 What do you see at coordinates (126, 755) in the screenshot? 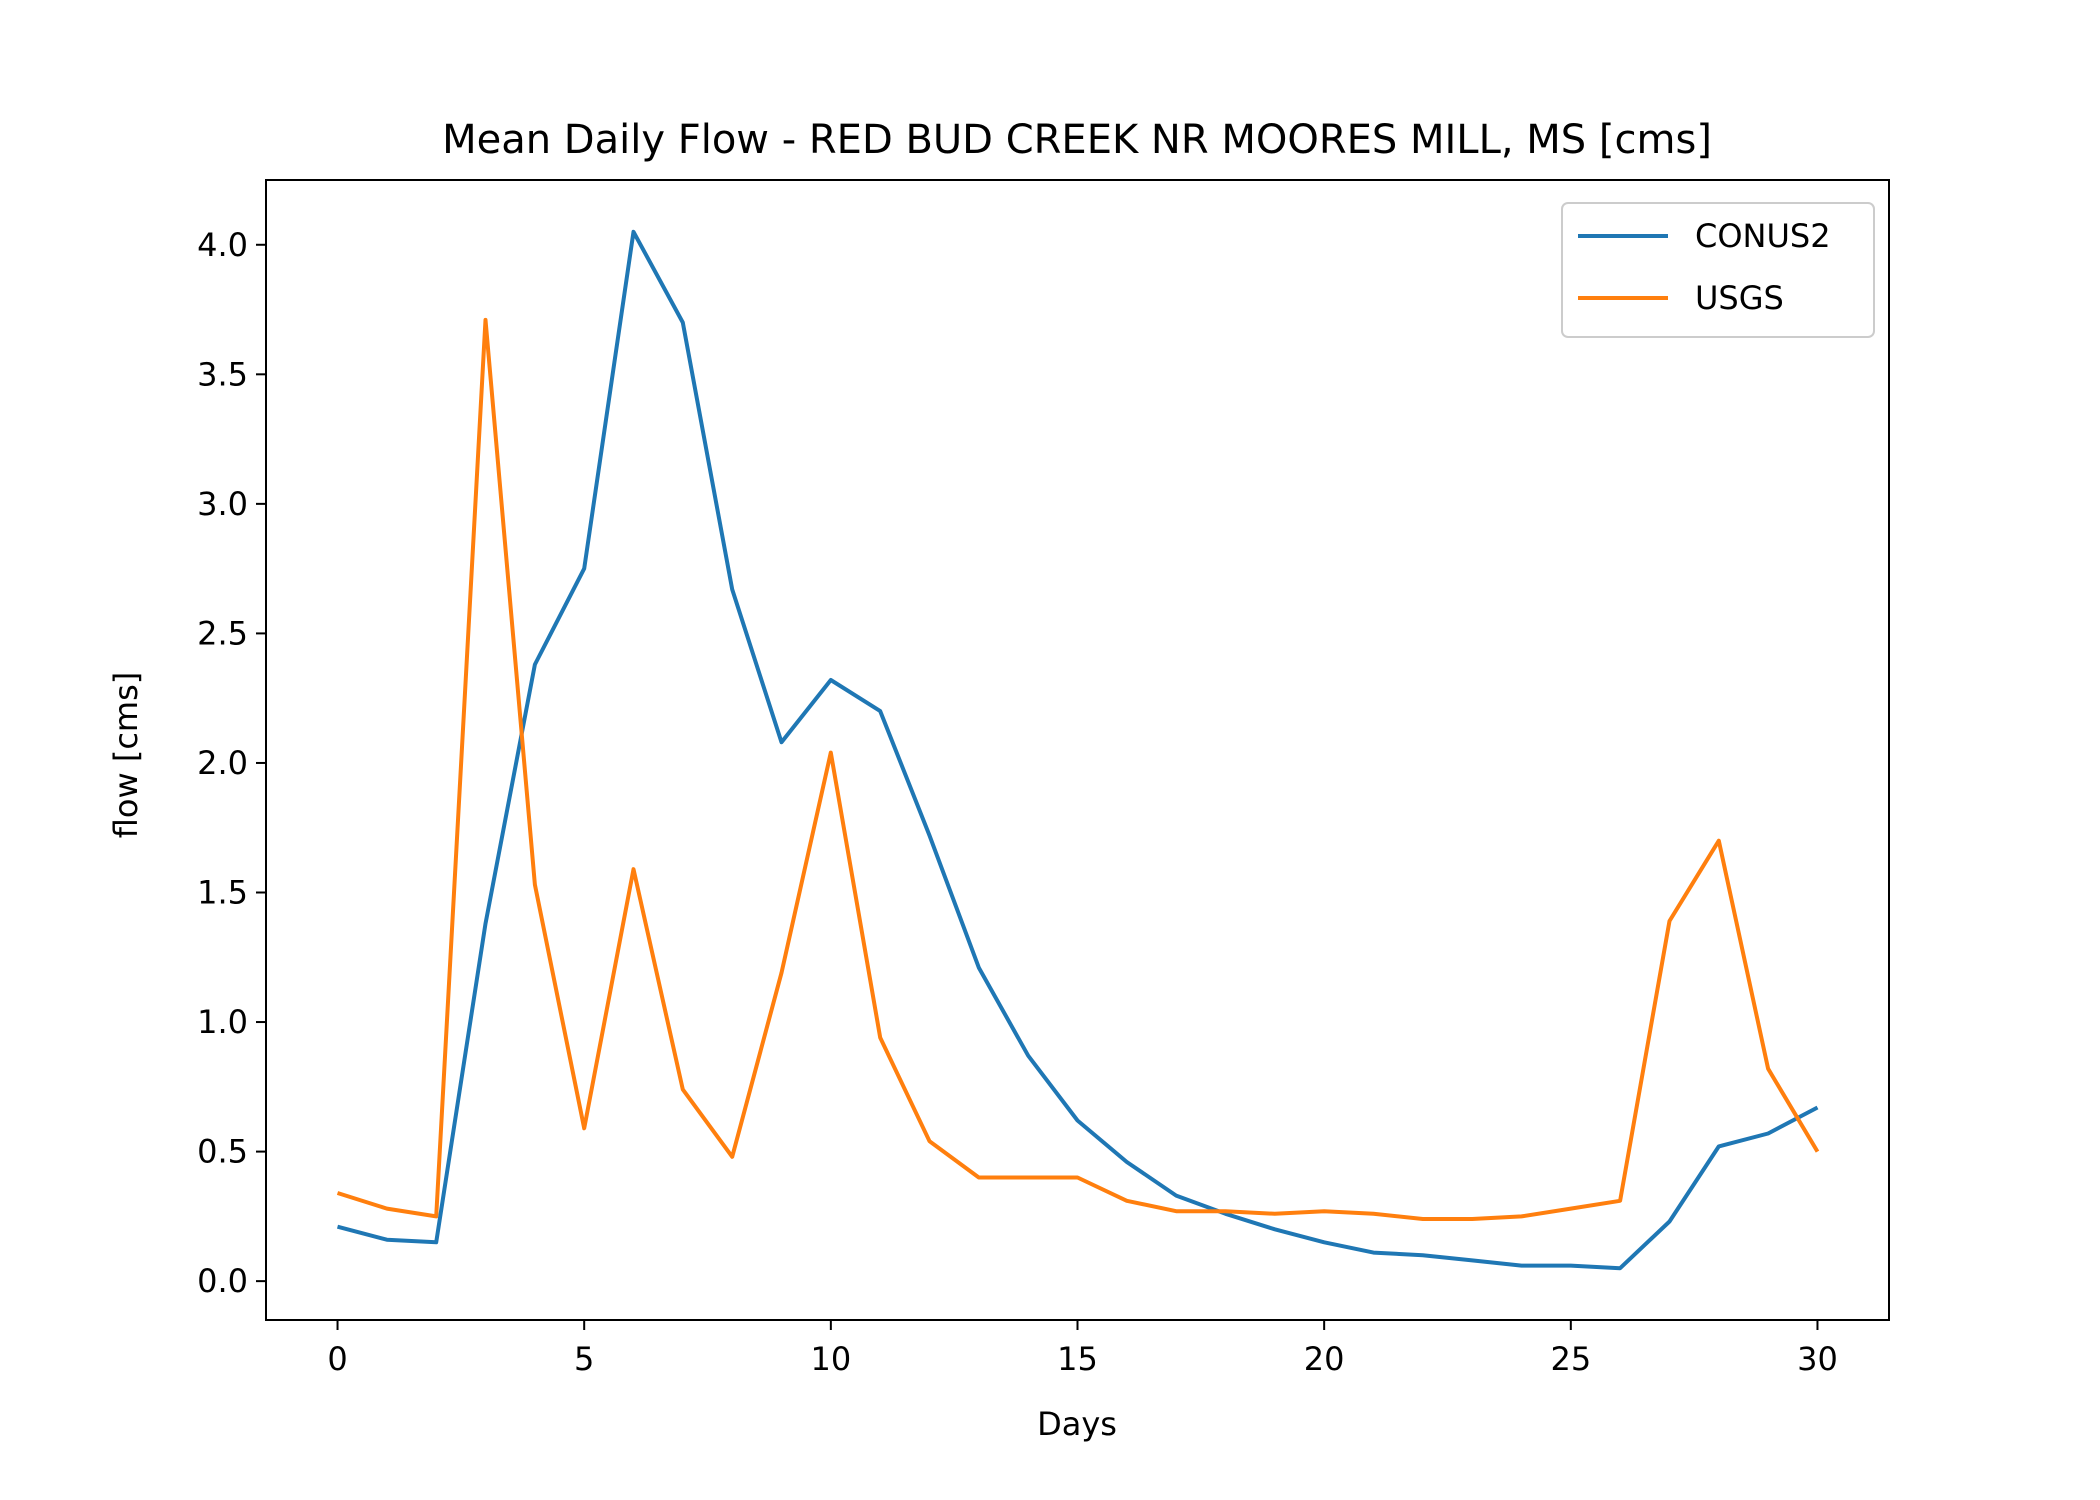
I see `y-axis-label: flow [cms]` at bounding box center [126, 755].